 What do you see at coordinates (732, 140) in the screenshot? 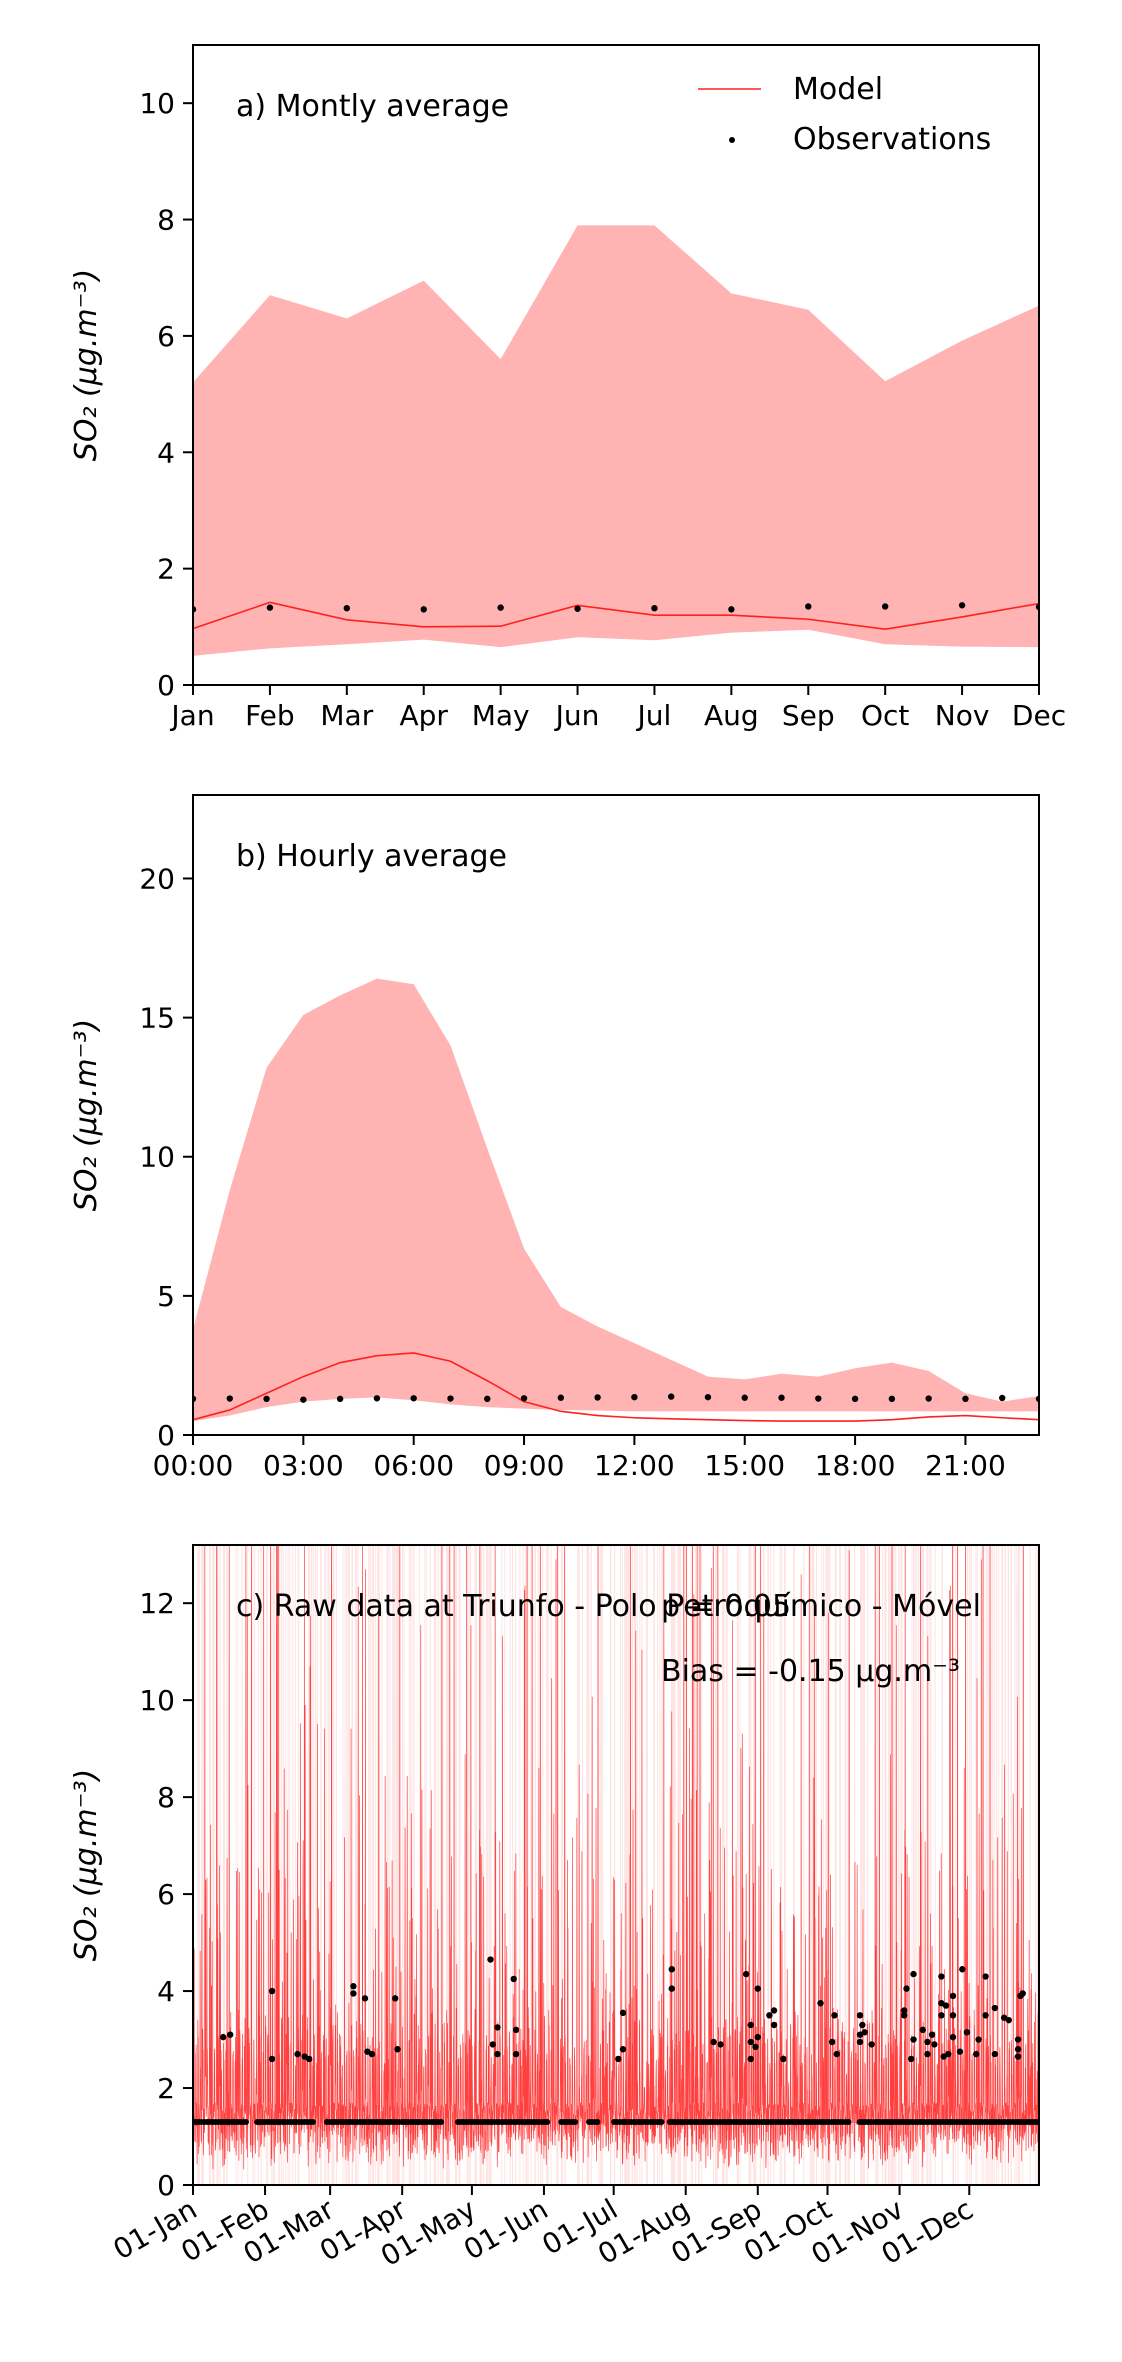
I see `legend-observation-swatch` at bounding box center [732, 140].